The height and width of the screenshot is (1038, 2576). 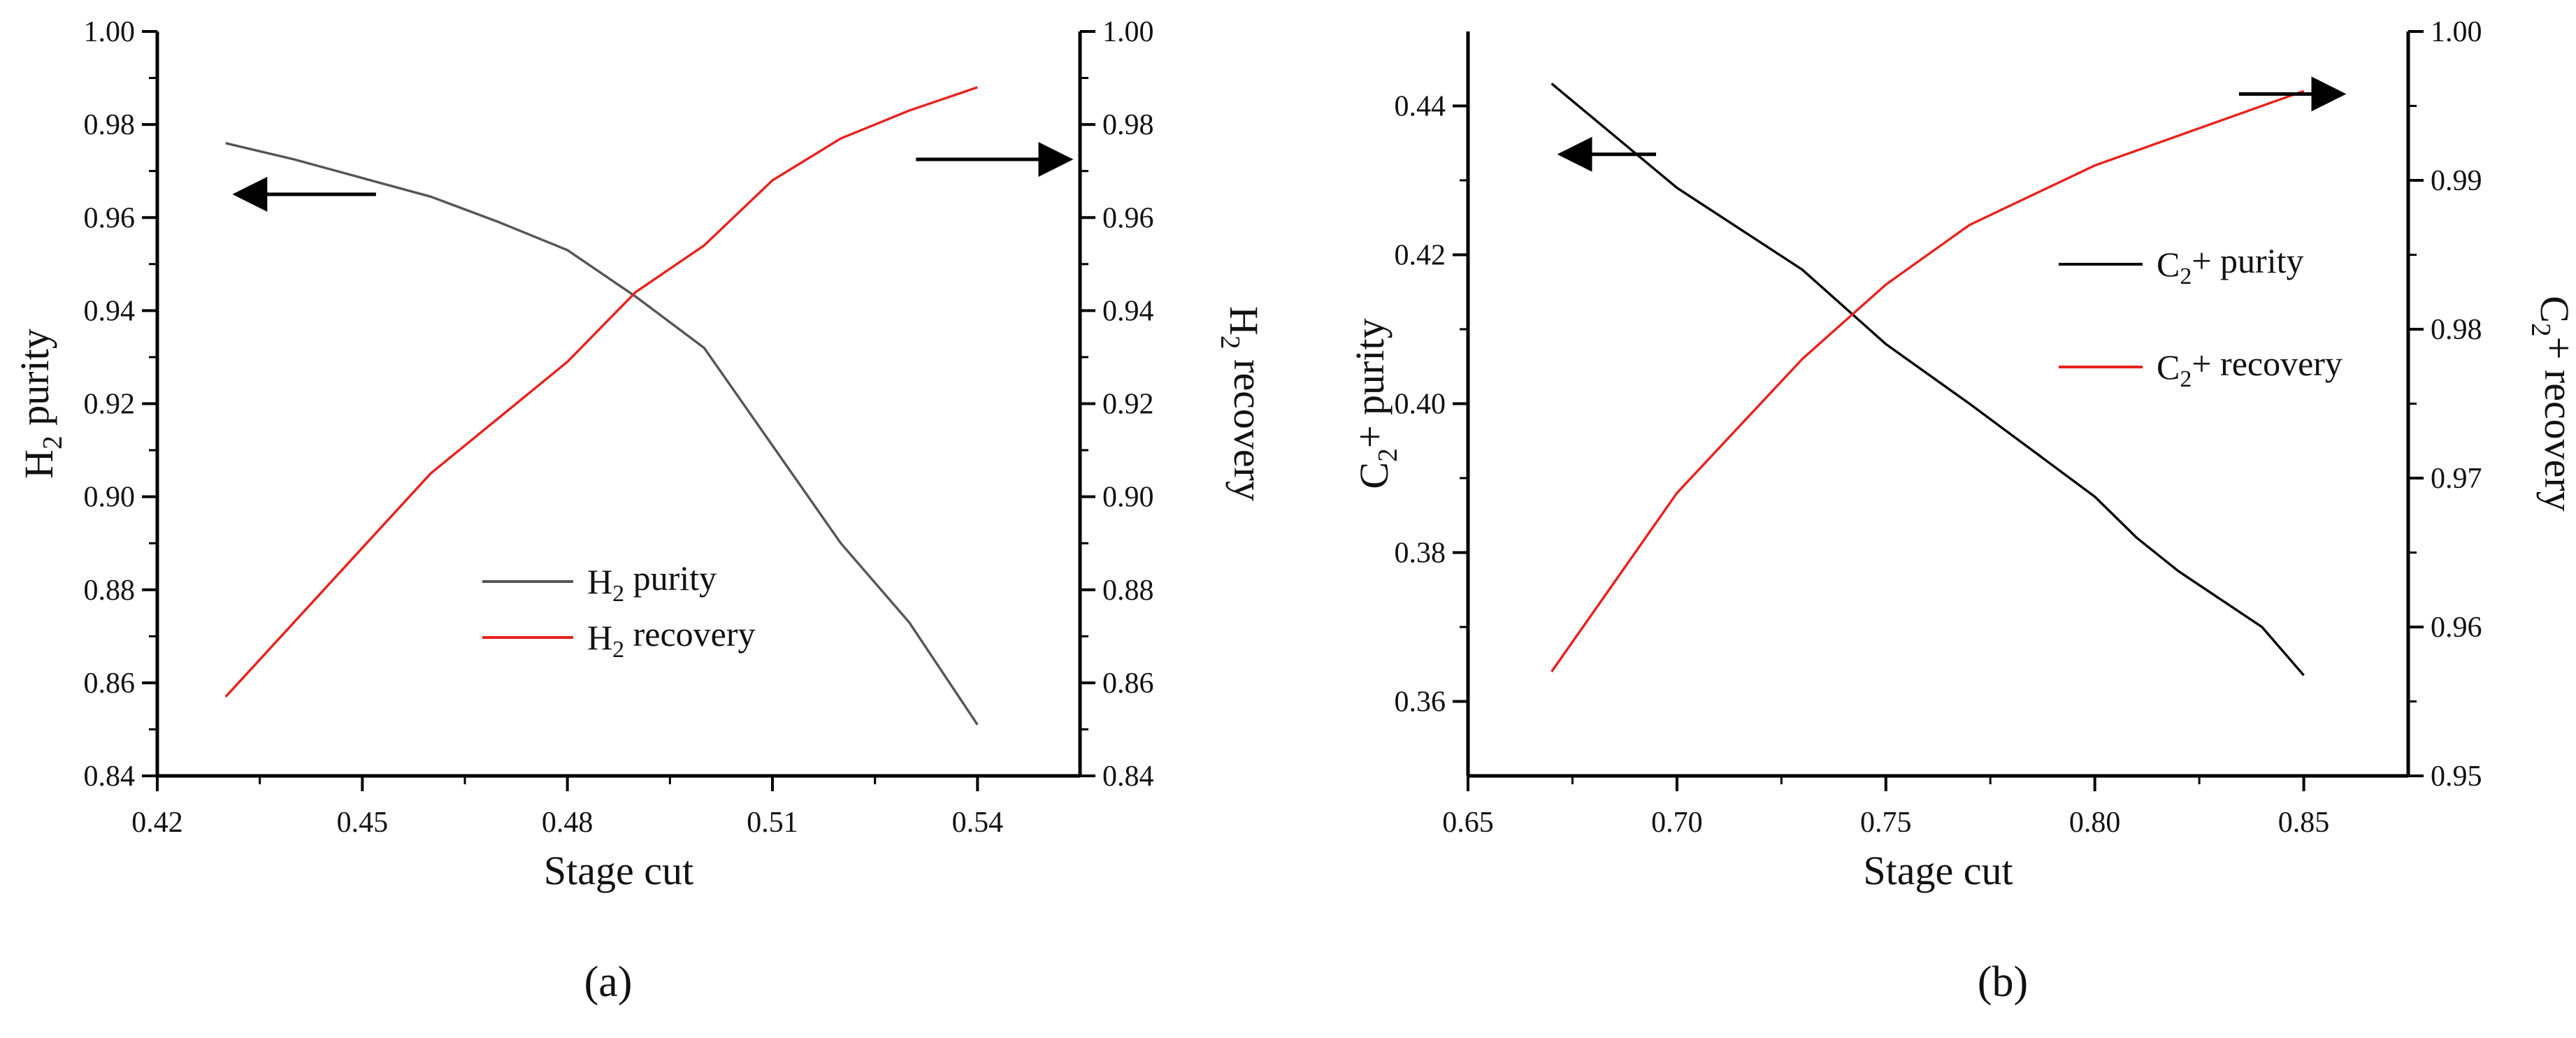 What do you see at coordinates (1128, 684) in the screenshot?
I see `y-right-tick-label: 0.86` at bounding box center [1128, 684].